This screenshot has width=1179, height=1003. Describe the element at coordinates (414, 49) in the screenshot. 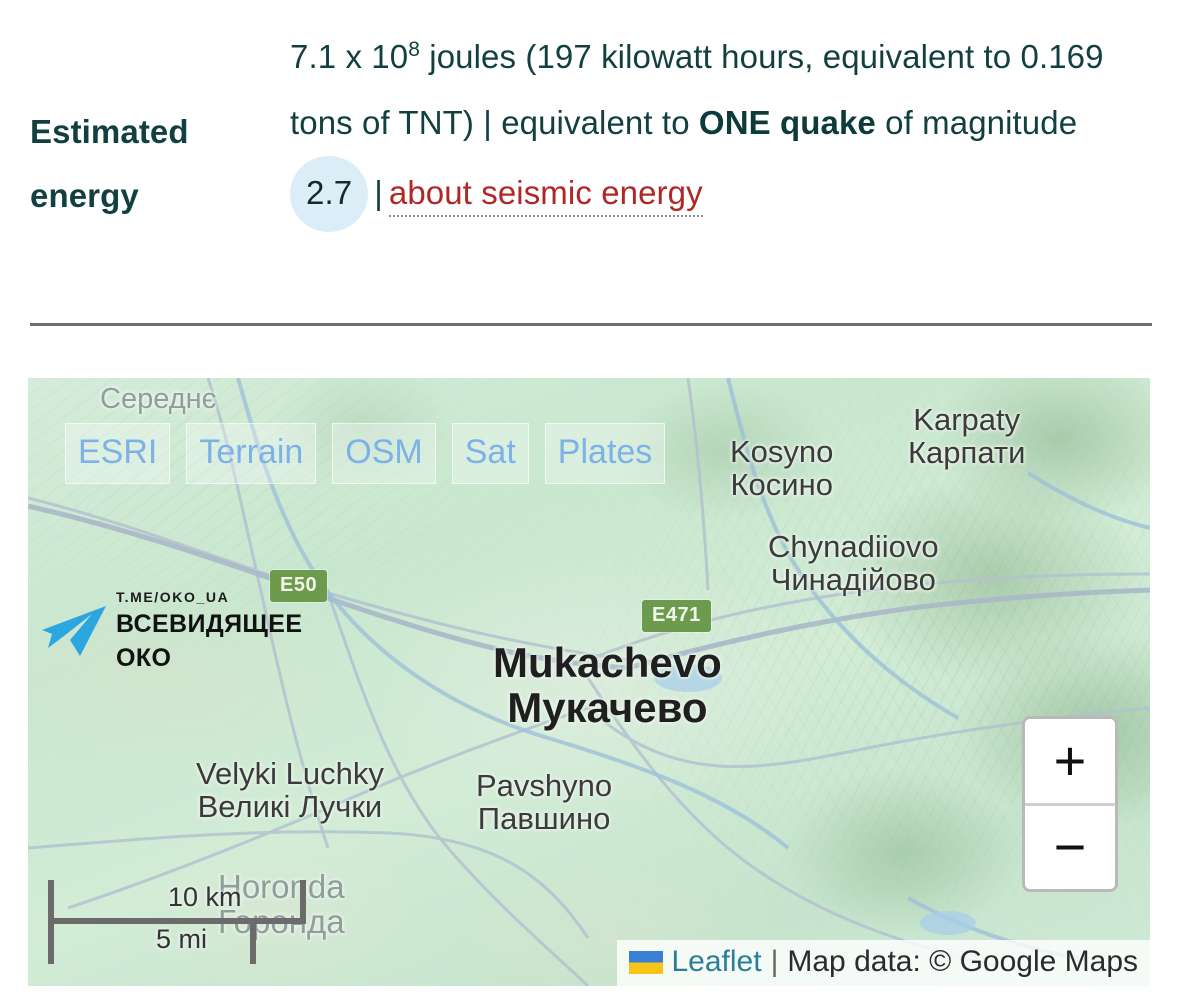

I see `energy-exponent: 8` at that location.